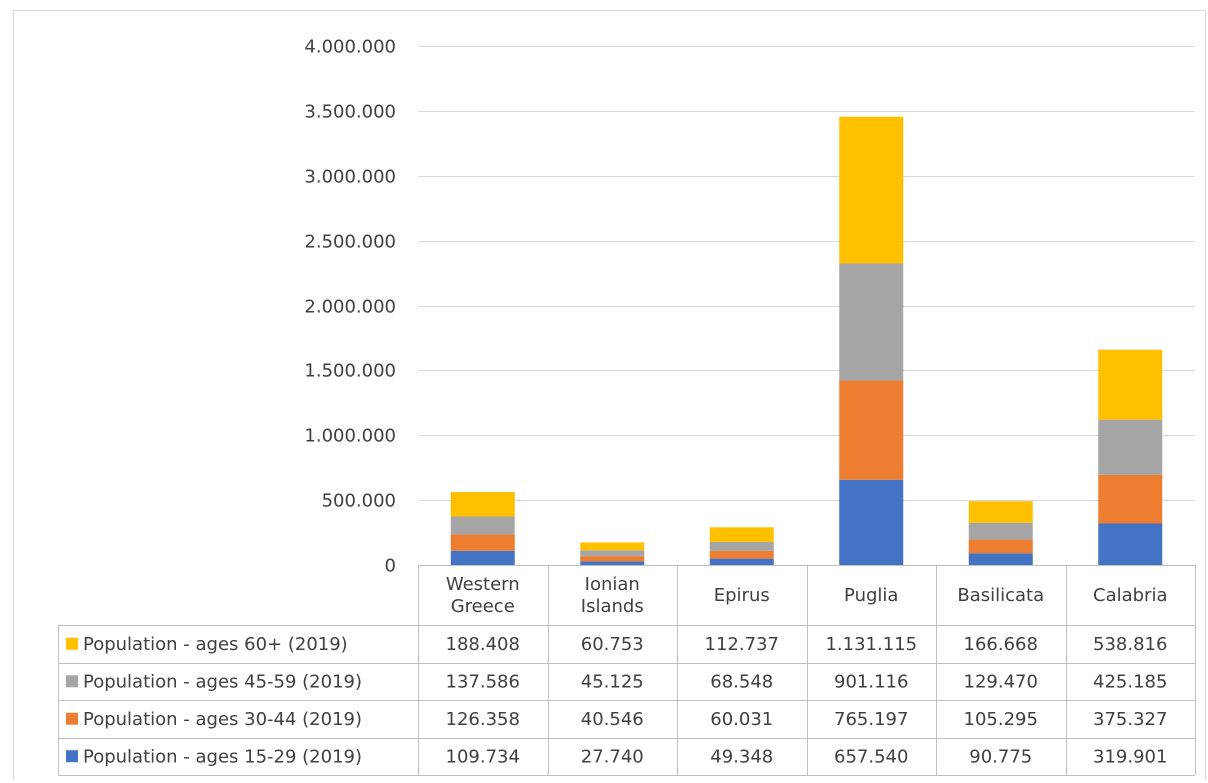 Image resolution: width=1208 pixels, height=783 pixels. Describe the element at coordinates (742, 595) in the screenshot. I see `category-label: Epirus` at that location.